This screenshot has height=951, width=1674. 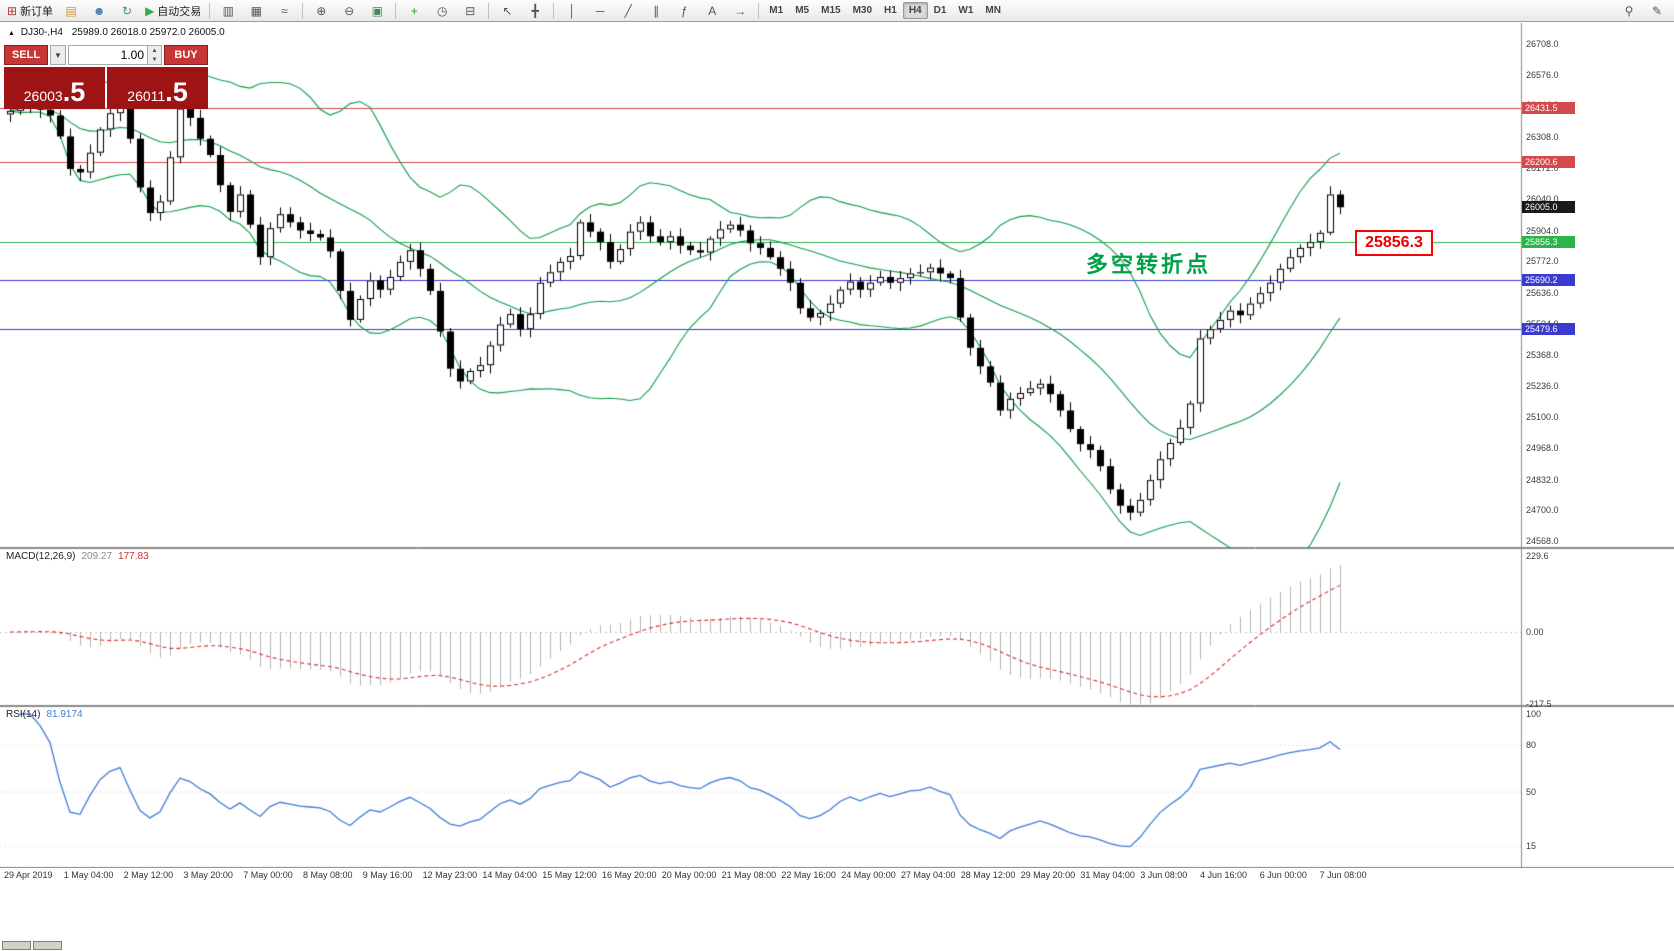 What do you see at coordinates (915, 10) in the screenshot?
I see `timeframe-h4: H4` at bounding box center [915, 10].